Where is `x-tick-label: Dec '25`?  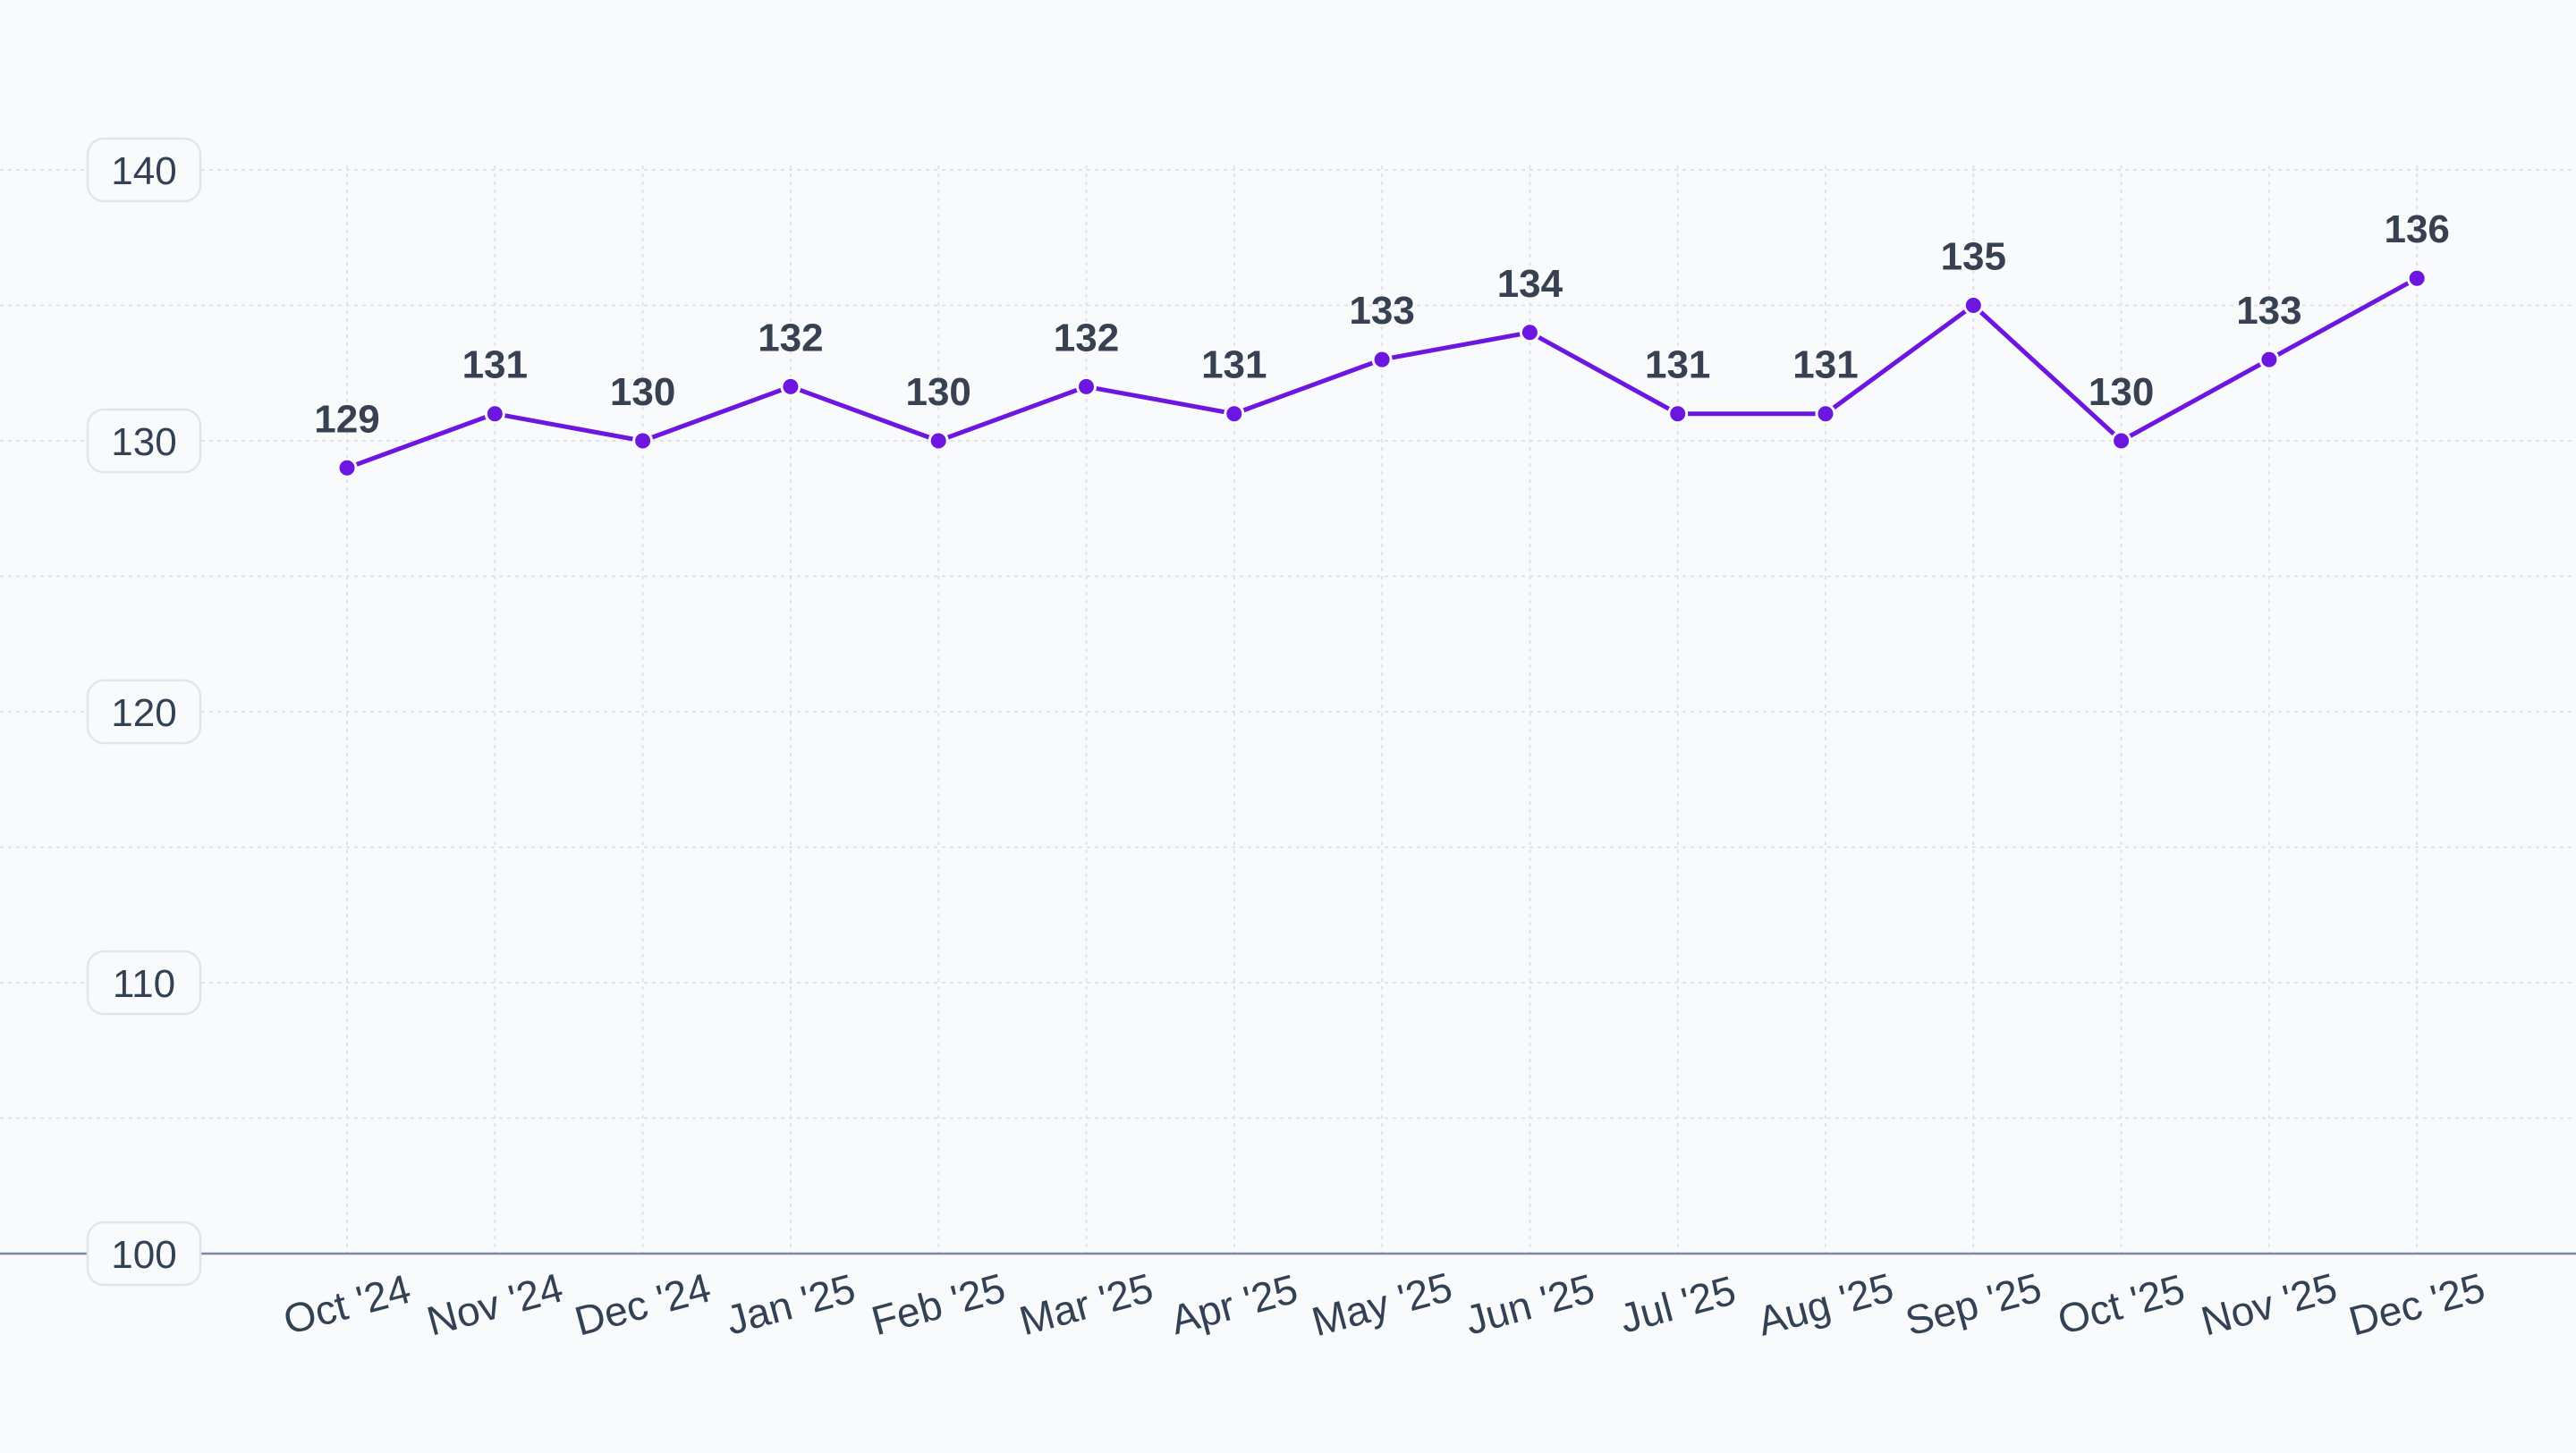 x-tick-label: Dec '25 is located at coordinates (2417, 1303).